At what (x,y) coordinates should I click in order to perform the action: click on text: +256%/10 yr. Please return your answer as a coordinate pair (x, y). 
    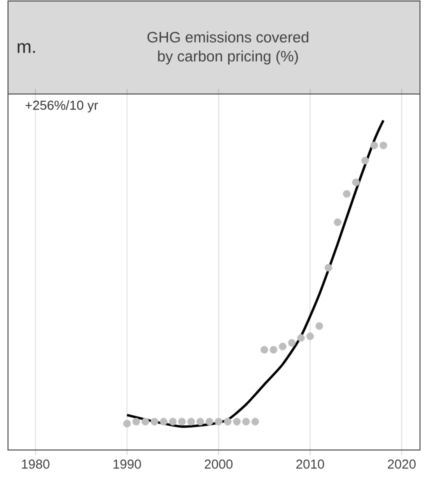
    Looking at the image, I should click on (62, 106).